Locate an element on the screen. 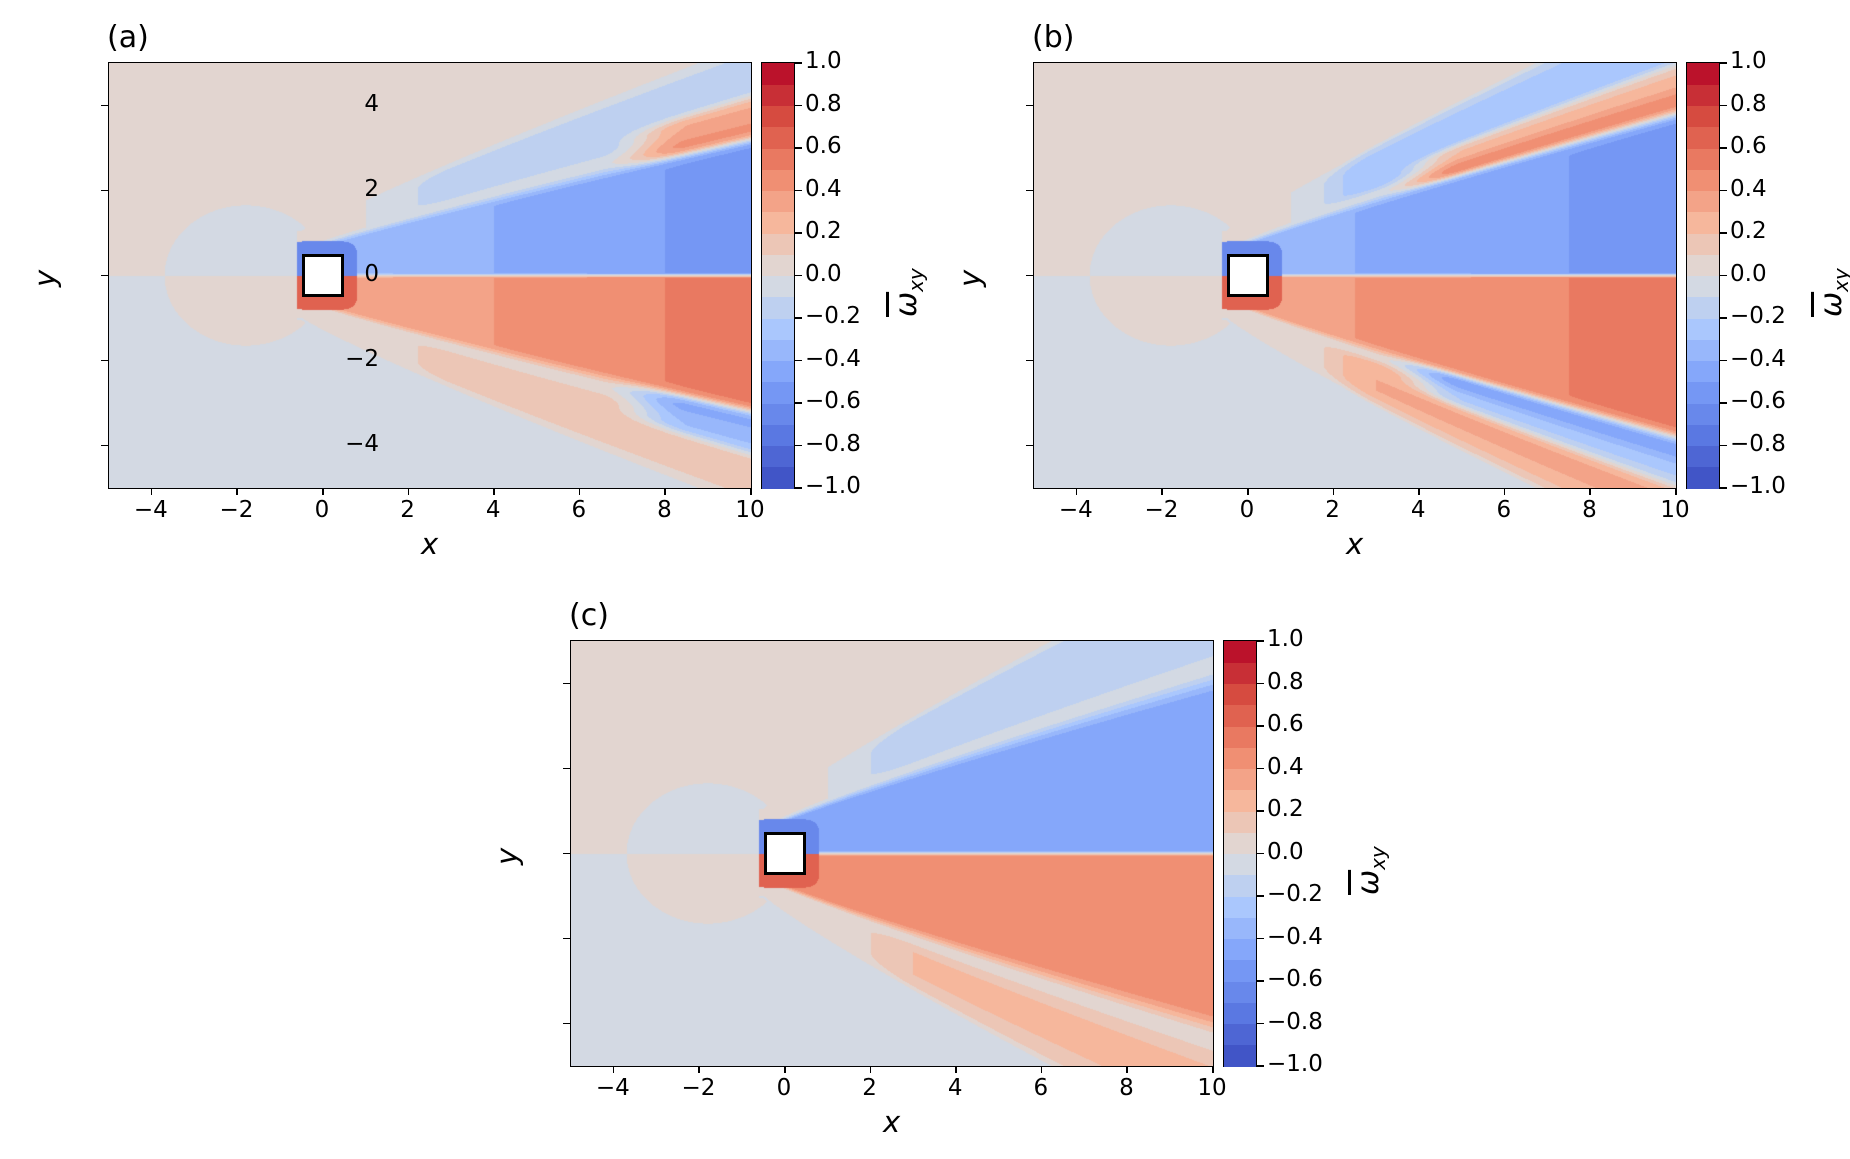 The image size is (1850, 1159). colorbar-label: ωxy is located at coordinates (1832, 292).